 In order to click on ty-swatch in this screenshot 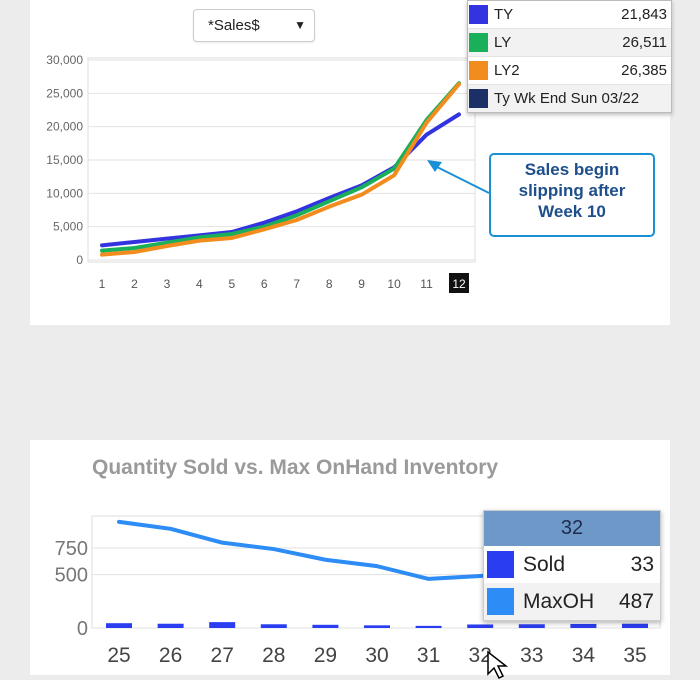, I will do `click(478, 14)`.